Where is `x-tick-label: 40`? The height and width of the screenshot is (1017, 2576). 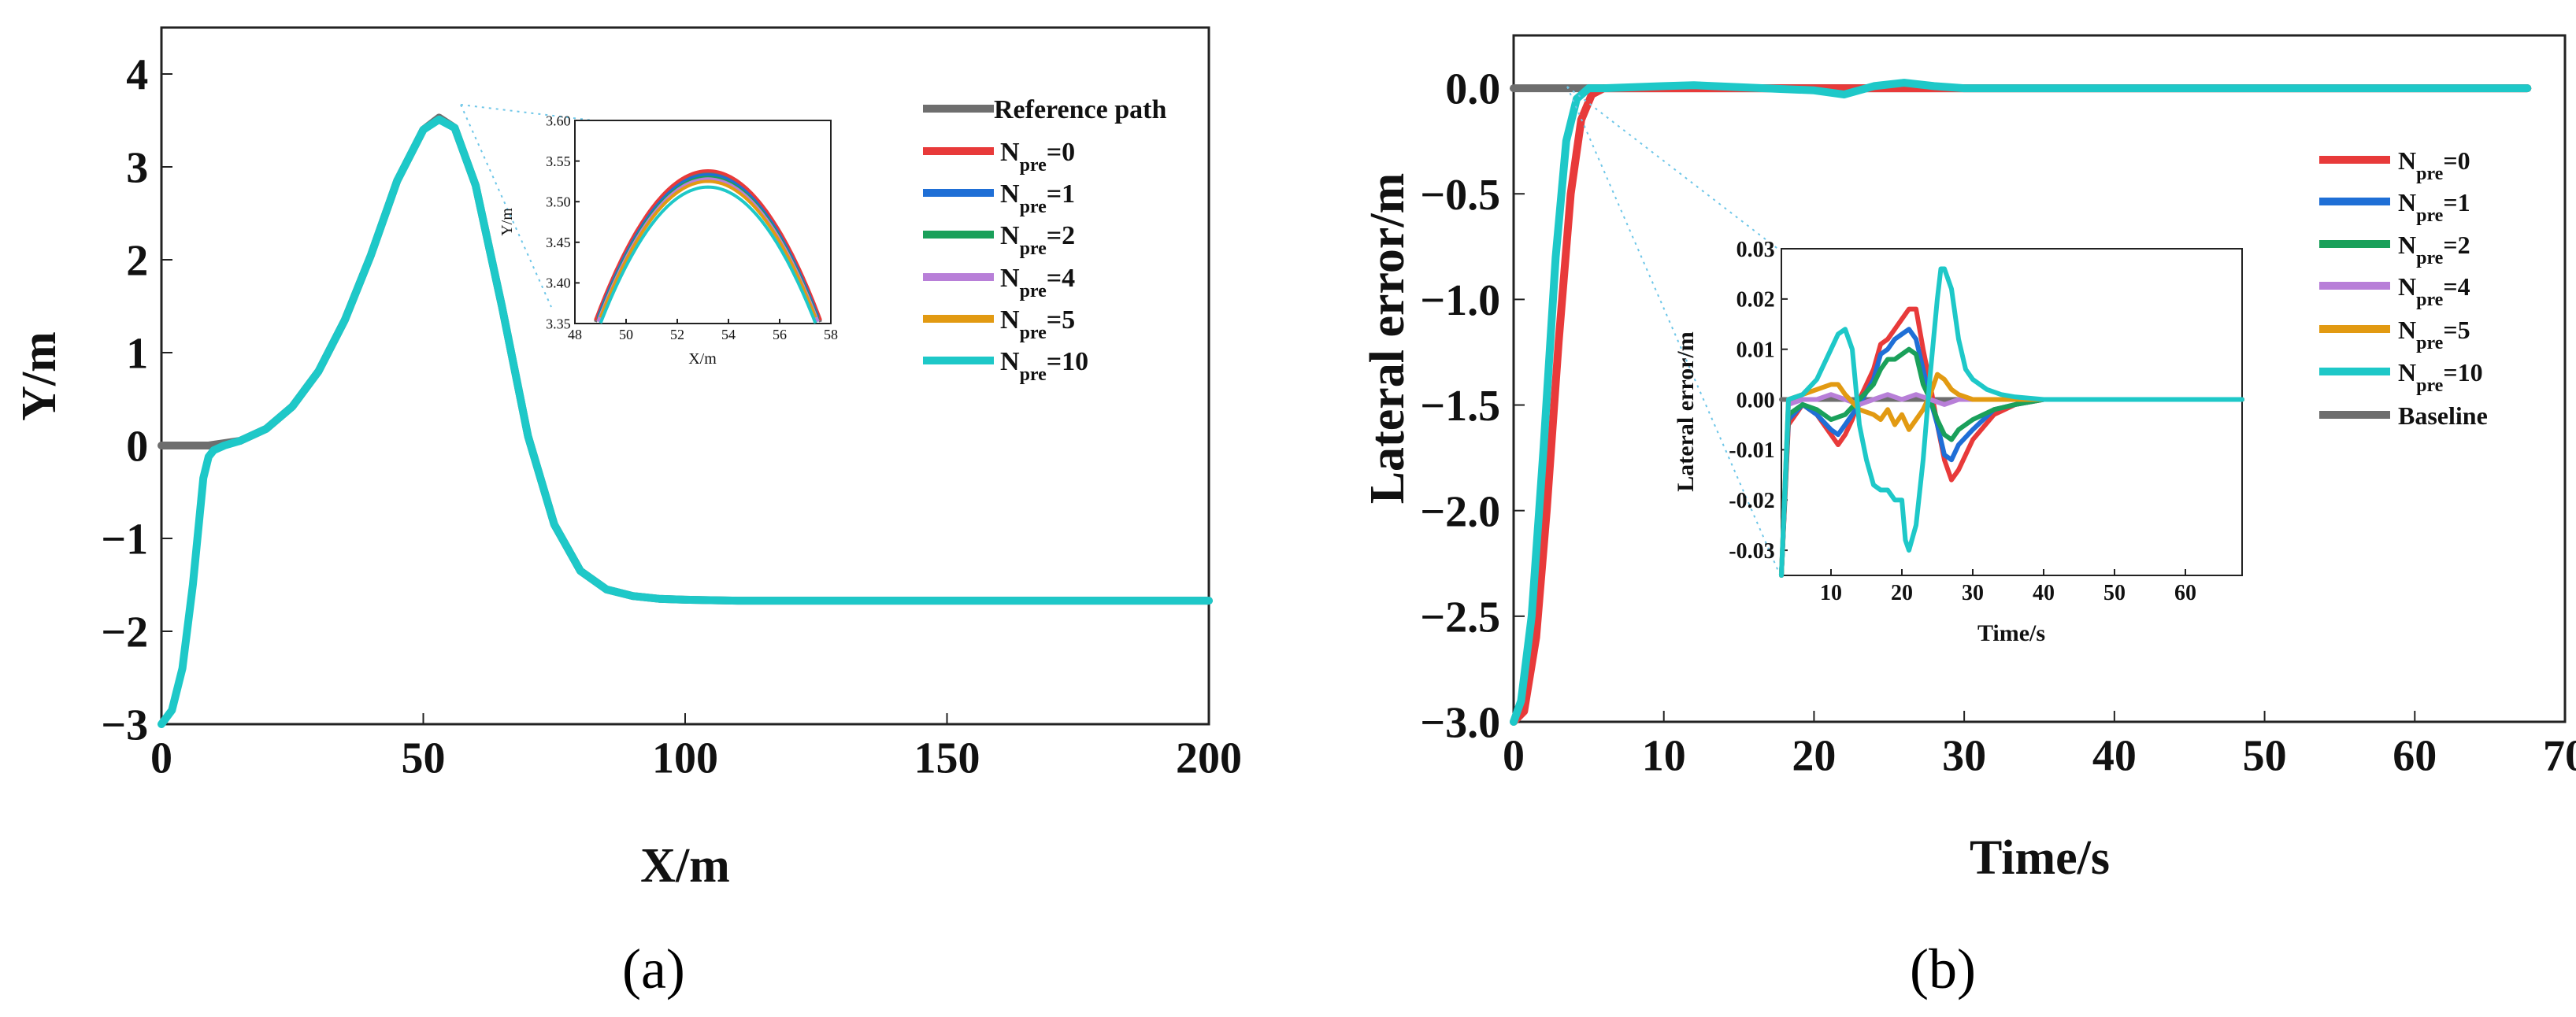 x-tick-label: 40 is located at coordinates (2044, 593).